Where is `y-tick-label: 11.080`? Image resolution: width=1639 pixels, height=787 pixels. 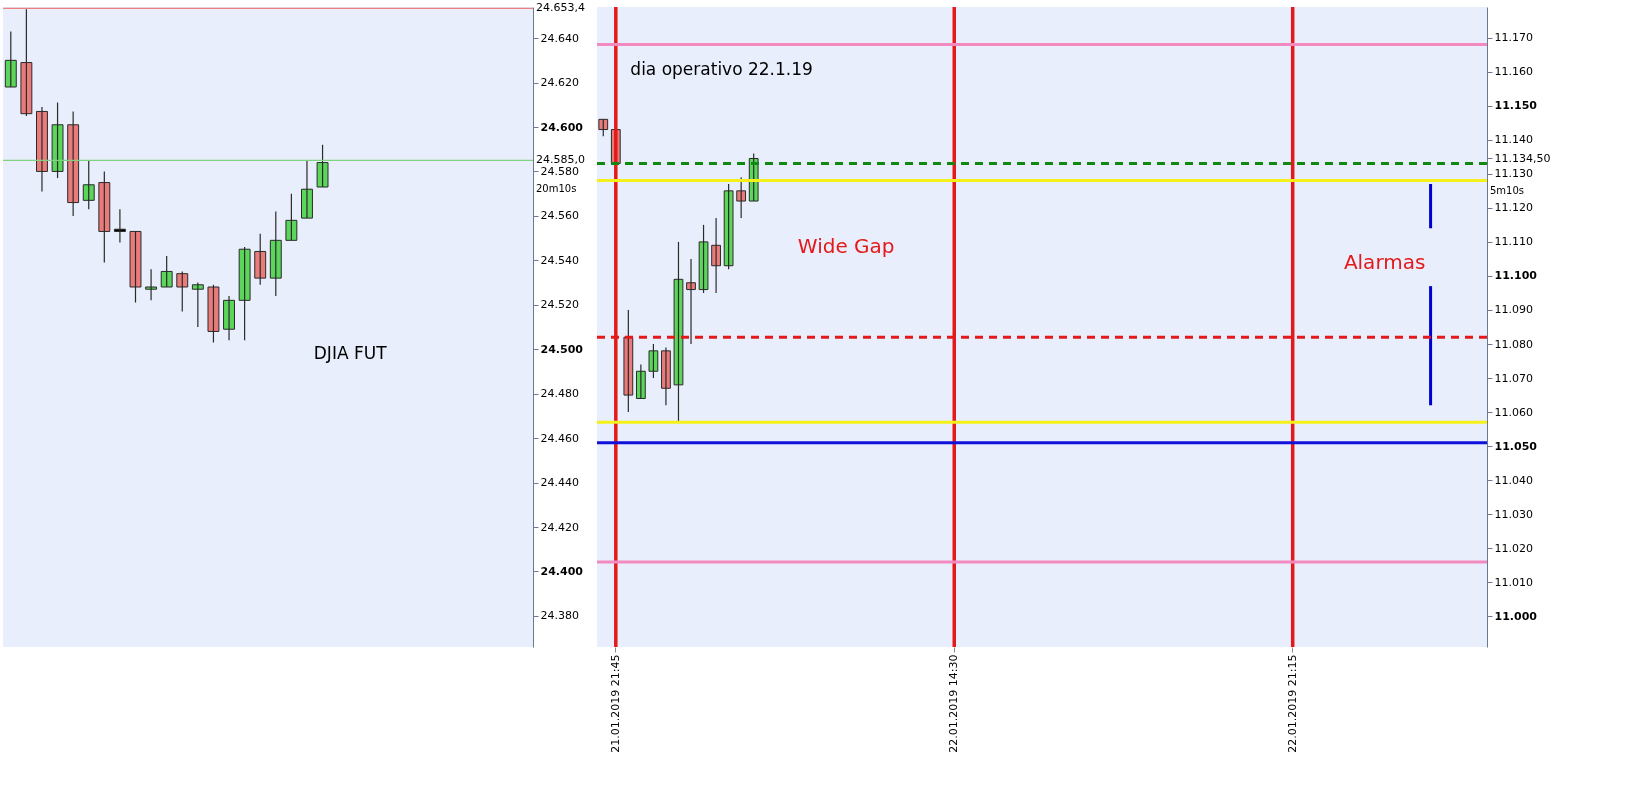
y-tick-label: 11.080 is located at coordinates (1513, 344).